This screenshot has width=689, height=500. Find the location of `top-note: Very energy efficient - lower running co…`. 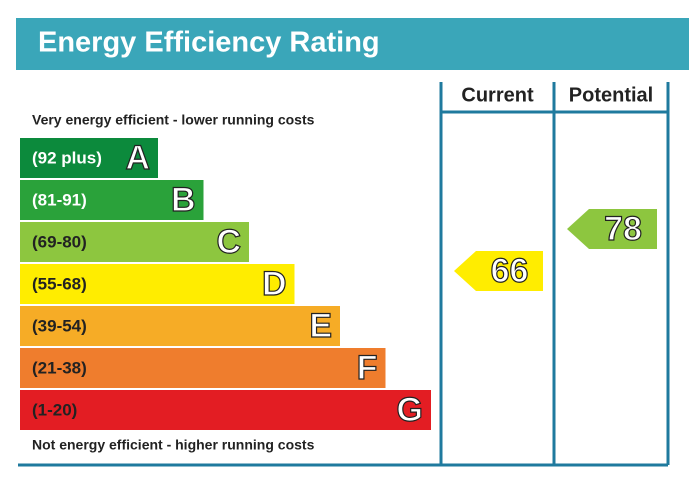

top-note: Very energy efficient - lower running co… is located at coordinates (173, 120).